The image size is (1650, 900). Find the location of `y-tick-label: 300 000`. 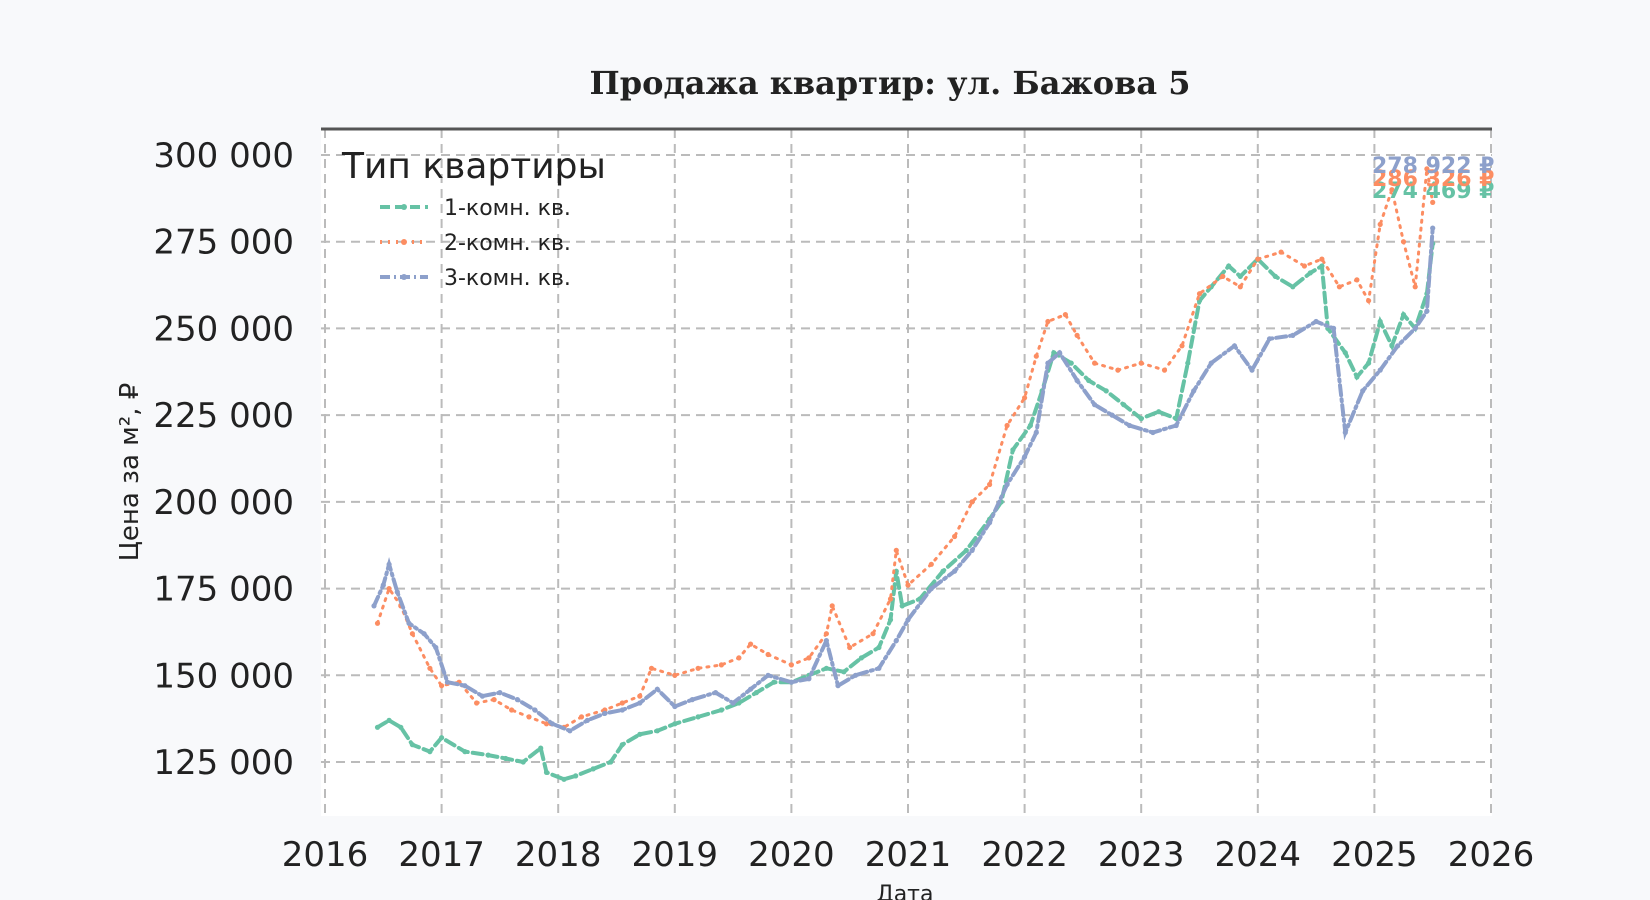

y-tick-label: 300 000 is located at coordinates (223, 156).